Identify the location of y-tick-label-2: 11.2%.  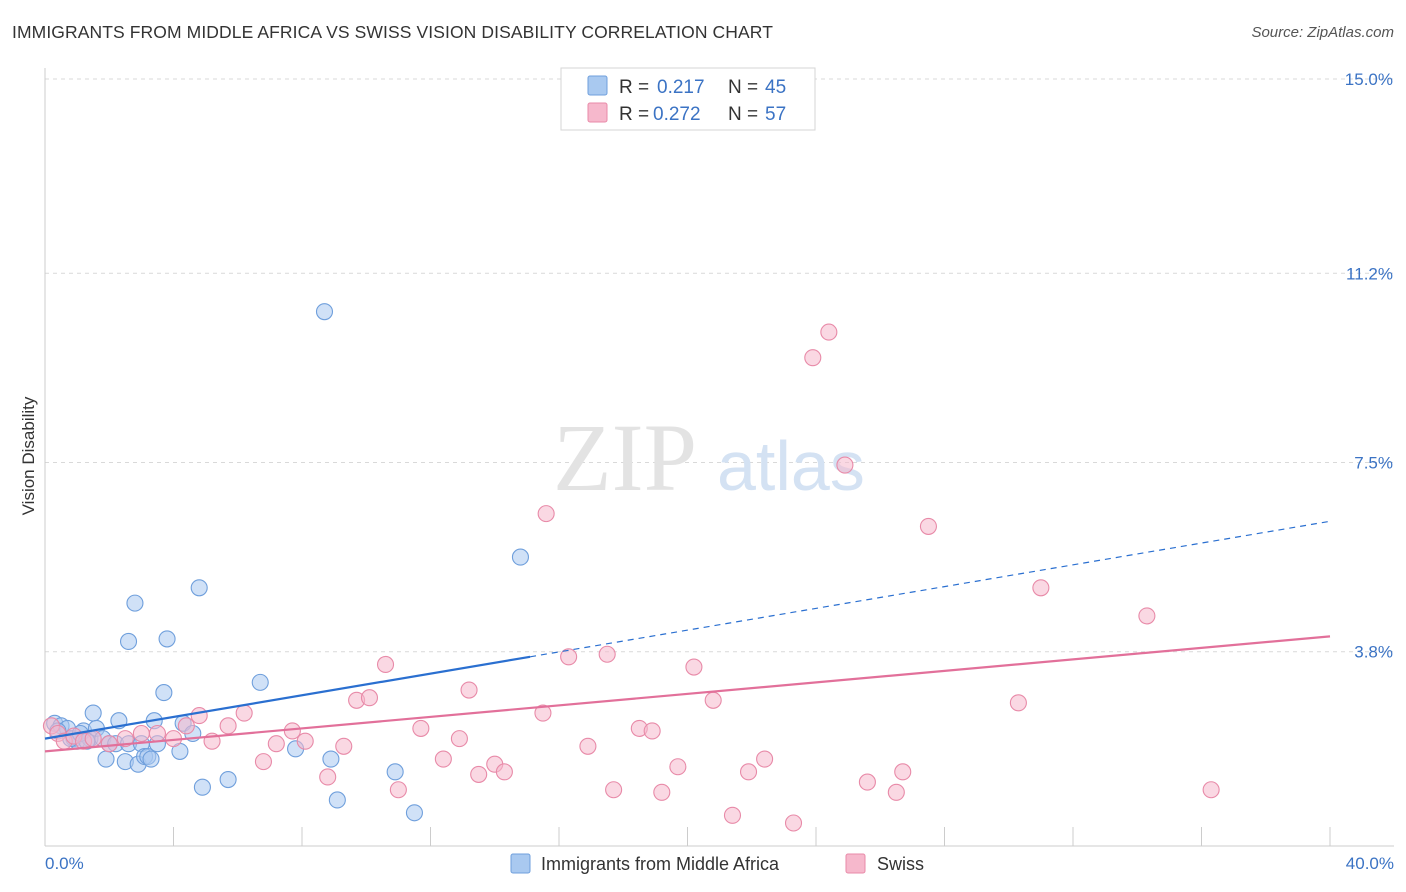
(1369, 273).